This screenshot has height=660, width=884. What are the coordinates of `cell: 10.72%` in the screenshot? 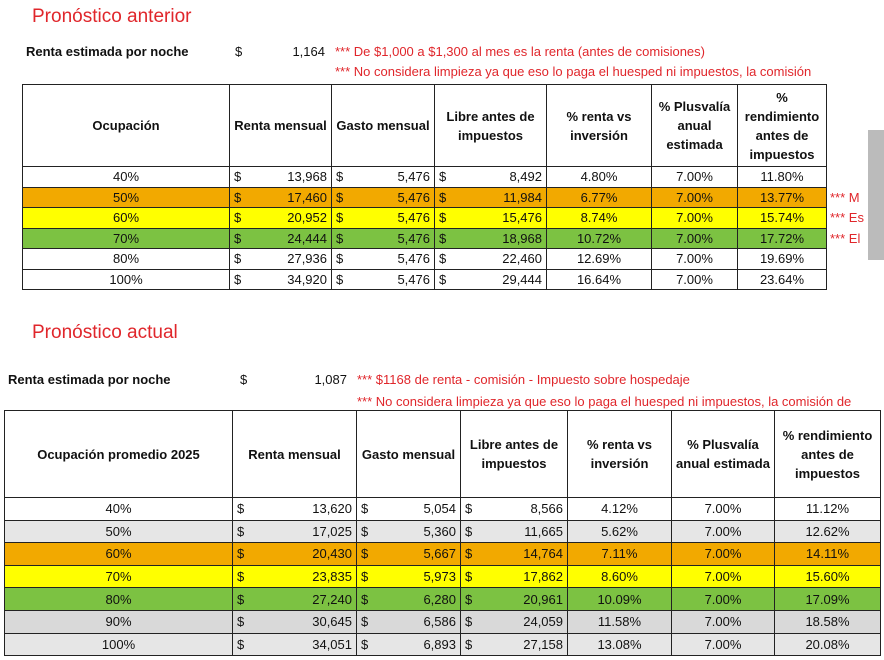 It's located at (599, 238).